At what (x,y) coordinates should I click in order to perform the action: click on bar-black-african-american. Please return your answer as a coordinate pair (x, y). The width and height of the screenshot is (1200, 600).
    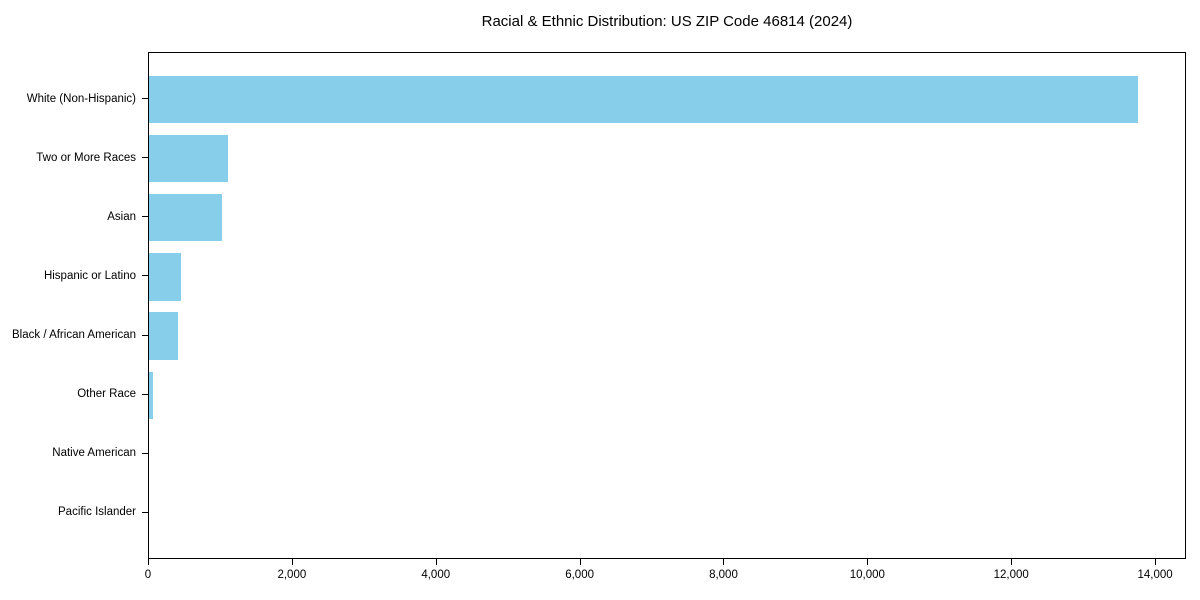
    Looking at the image, I should click on (163, 336).